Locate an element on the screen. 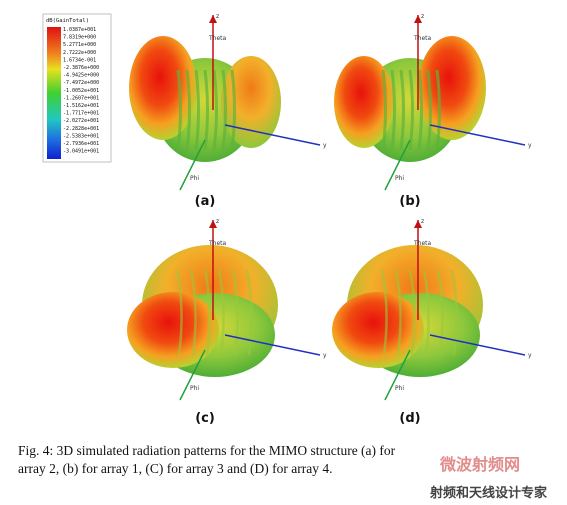 This screenshot has height=505, width=567. colorbar: dB(GainTotal) is located at coordinates (77, 88).